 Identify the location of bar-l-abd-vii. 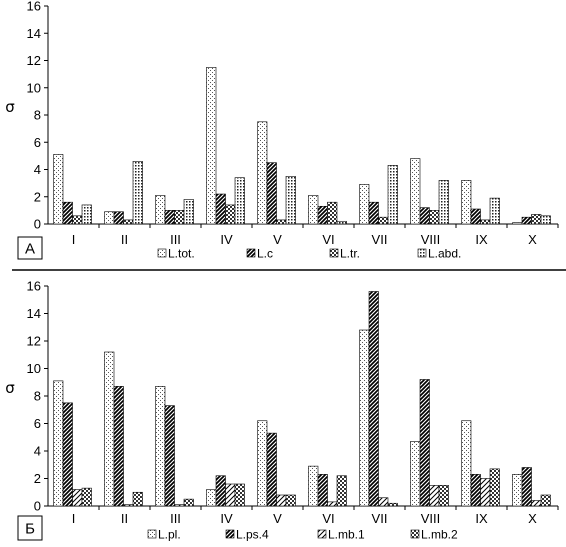
(392, 195).